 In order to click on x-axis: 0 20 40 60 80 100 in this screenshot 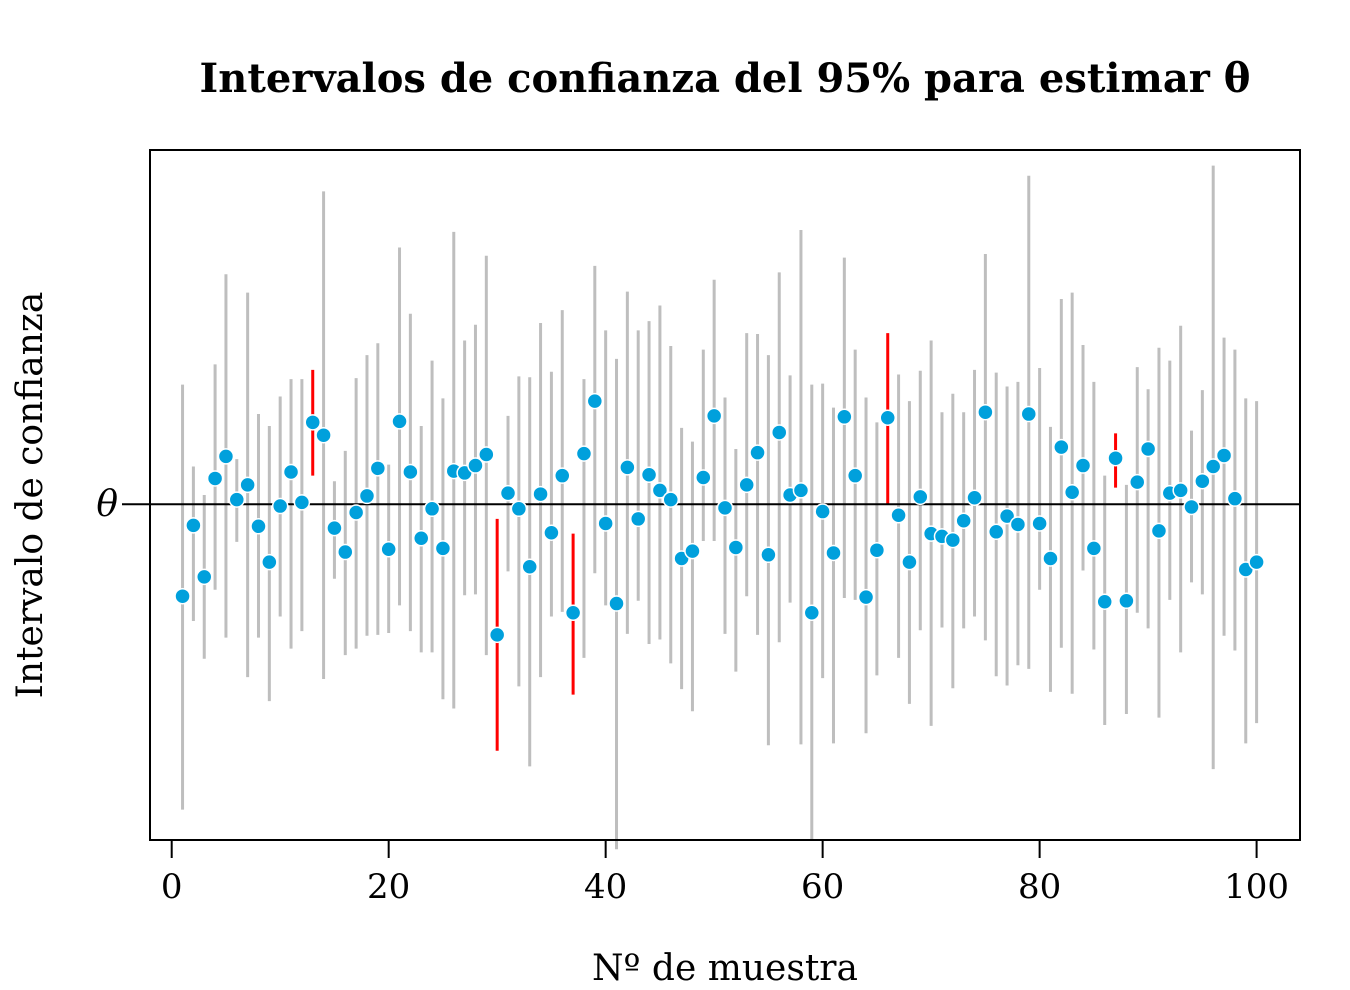, I will do `click(725, 873)`.